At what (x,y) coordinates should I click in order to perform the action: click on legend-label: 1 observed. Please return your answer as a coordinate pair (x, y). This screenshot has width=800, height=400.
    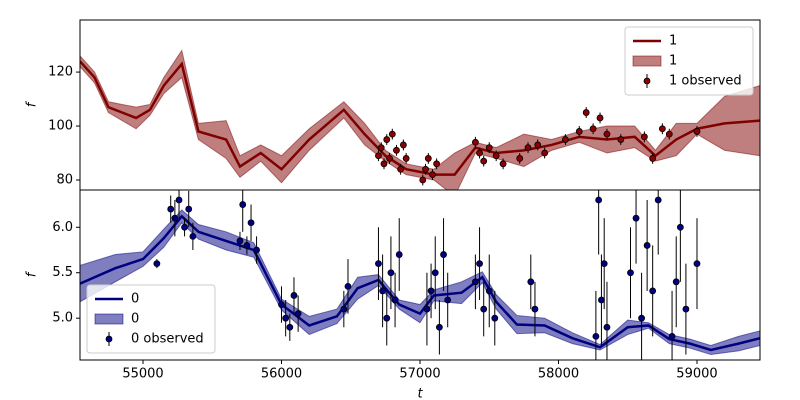
    Looking at the image, I should click on (705, 81).